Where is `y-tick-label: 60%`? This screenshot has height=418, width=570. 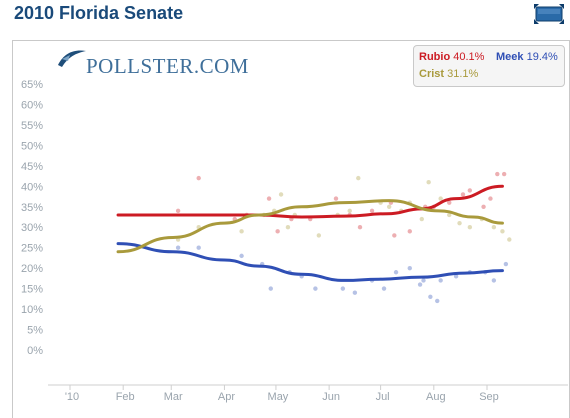
y-tick-label: 60% is located at coordinates (32, 105).